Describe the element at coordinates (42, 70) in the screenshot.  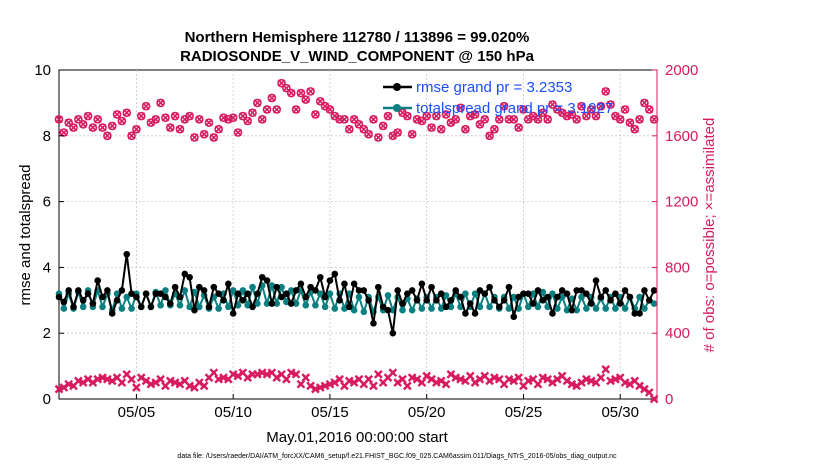
I see `y-left-tick-label: 10` at that location.